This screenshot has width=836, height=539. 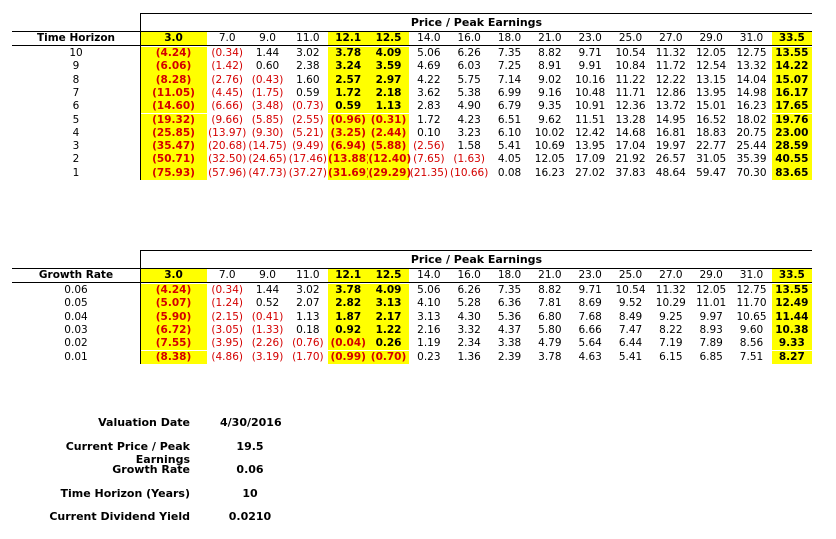 What do you see at coordinates (791, 67) in the screenshot?
I see `table-cell: 14.22` at bounding box center [791, 67].